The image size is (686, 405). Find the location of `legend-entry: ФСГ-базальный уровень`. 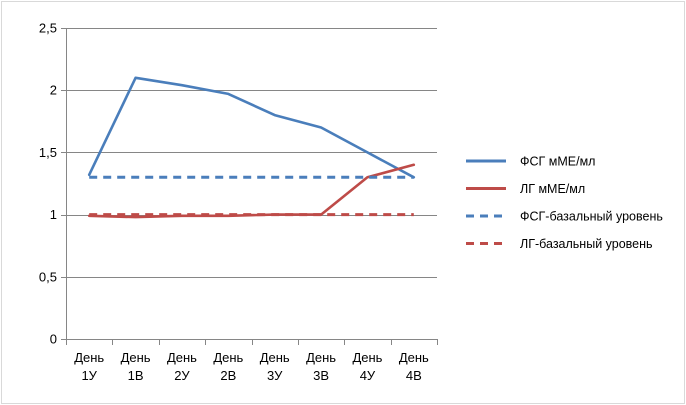

legend-entry: ФСГ-базальный уровень is located at coordinates (564, 217).